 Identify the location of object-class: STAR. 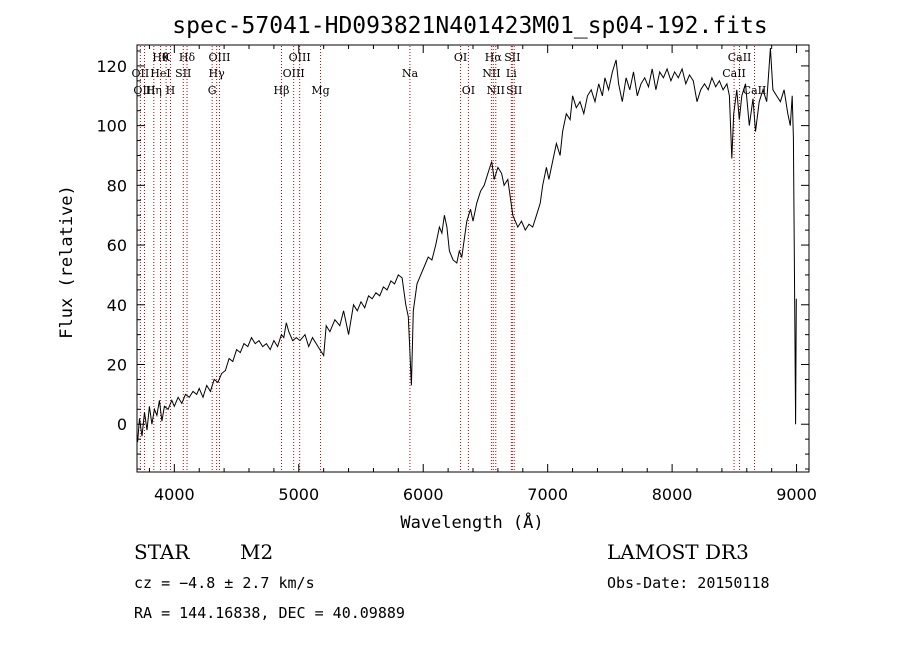
(162, 552).